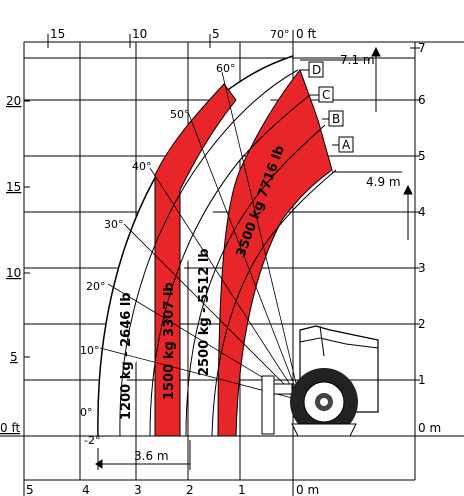 This screenshot has height=496, width=464. I want to click on extension-markers: A B C D, so click(327, 107).